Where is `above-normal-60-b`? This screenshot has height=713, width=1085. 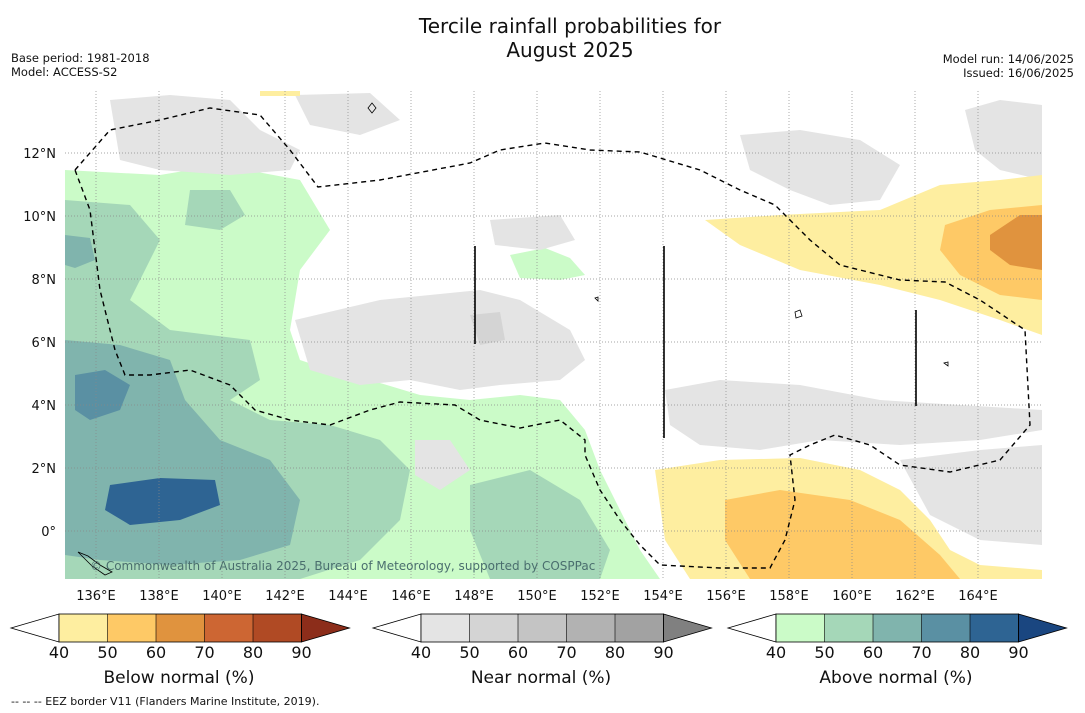 above-normal-60-b is located at coordinates (215, 210).